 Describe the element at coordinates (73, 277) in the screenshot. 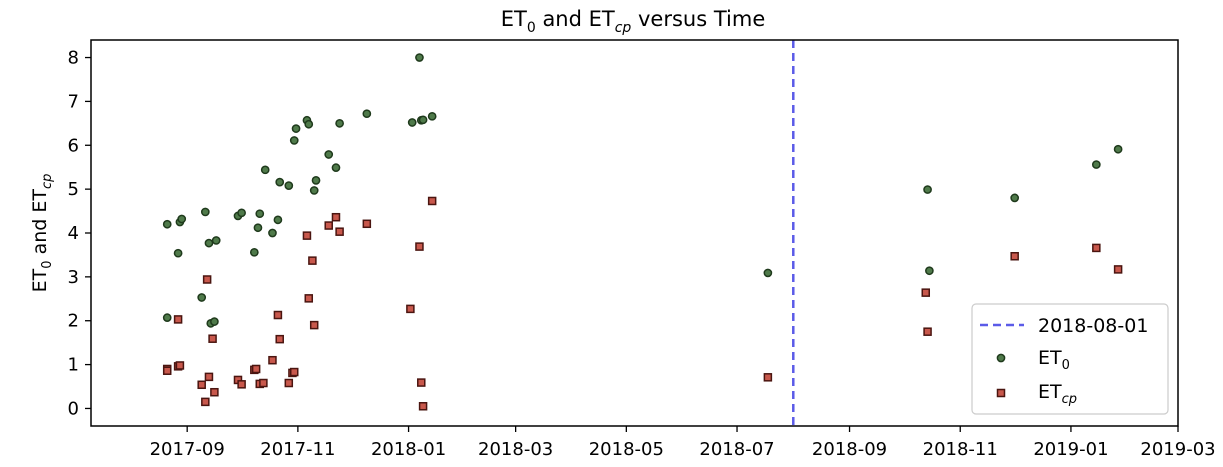

I see `y-tick-label: 3` at that location.